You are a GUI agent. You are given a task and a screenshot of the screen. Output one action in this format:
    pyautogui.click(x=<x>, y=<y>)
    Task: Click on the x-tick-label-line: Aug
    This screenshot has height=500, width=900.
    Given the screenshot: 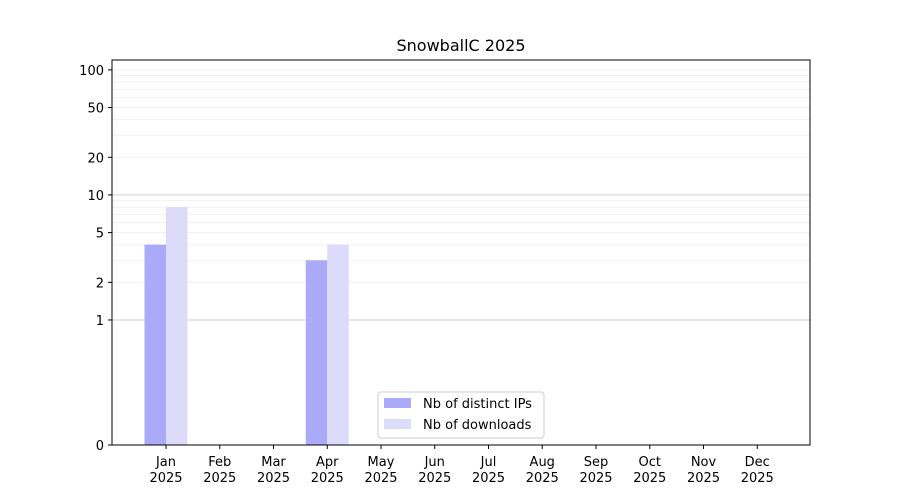 What is the action you would take?
    pyautogui.click(x=542, y=462)
    